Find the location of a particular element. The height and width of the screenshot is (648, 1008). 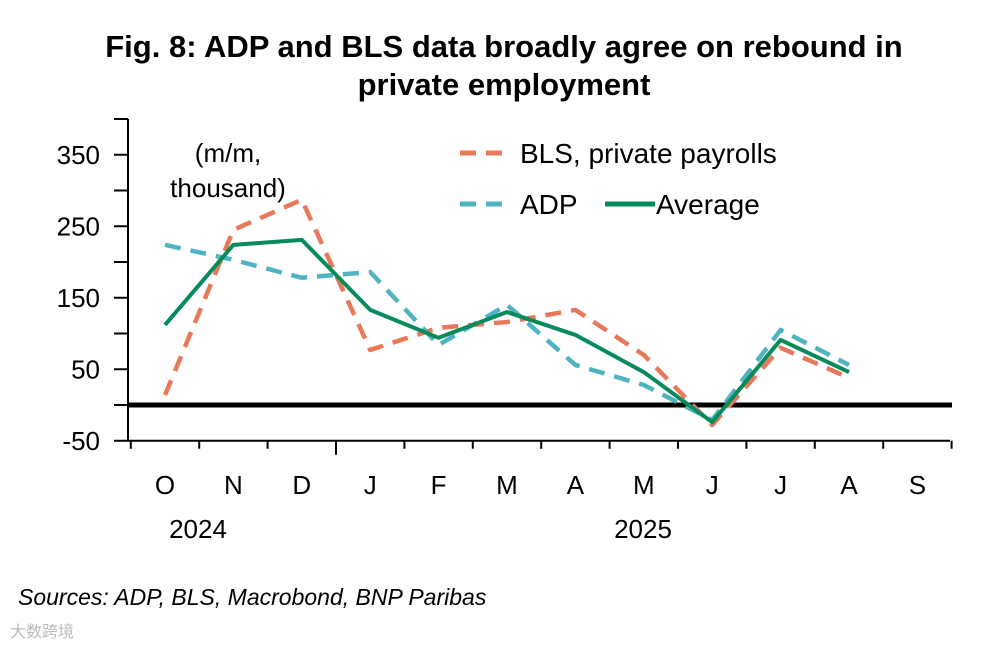

x-tick-label: F is located at coordinates (439, 485).